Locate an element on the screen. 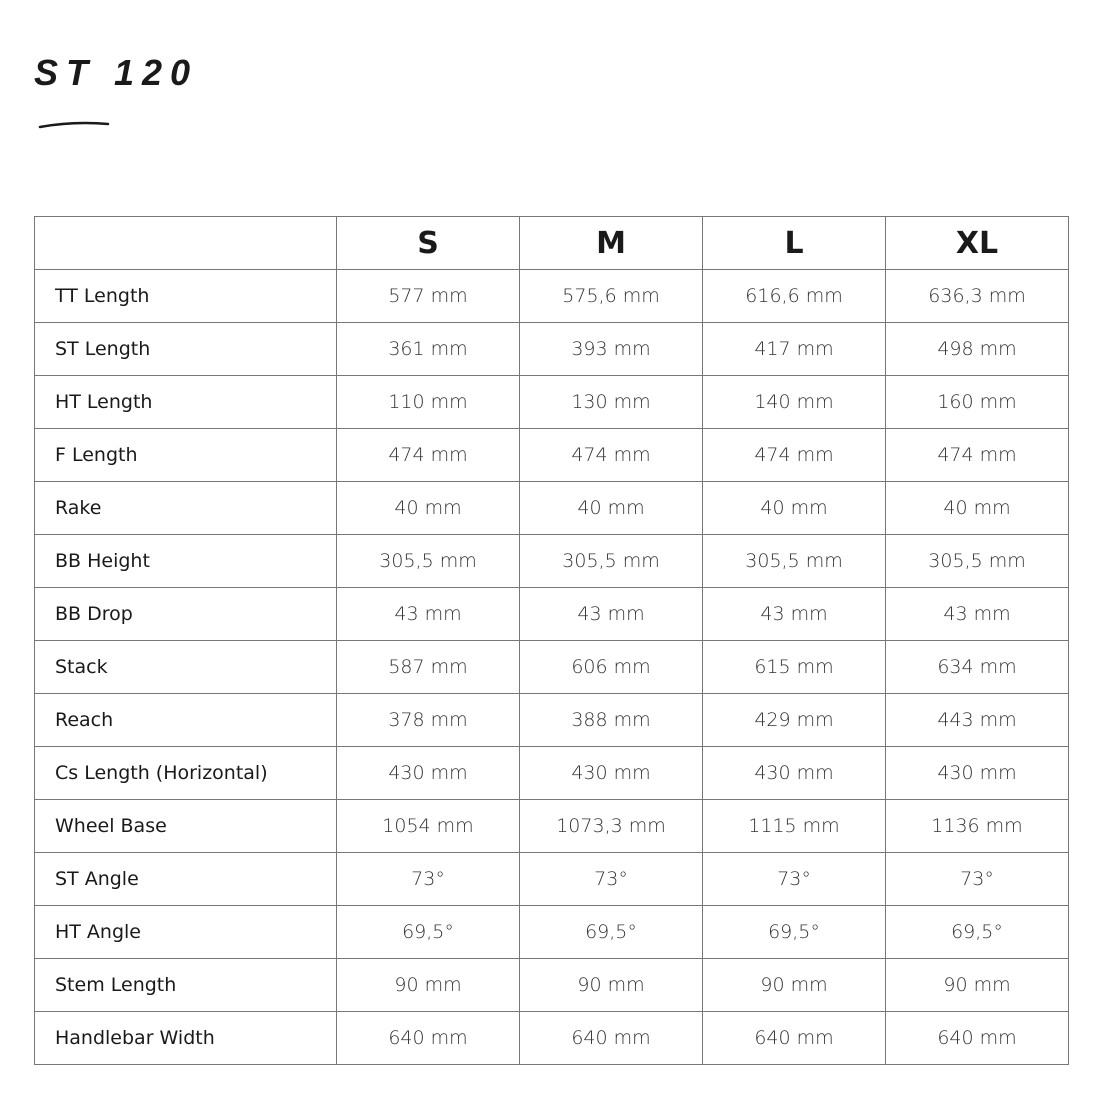 The image size is (1100, 1100). row-label: Handlebar Width is located at coordinates (185, 1038).